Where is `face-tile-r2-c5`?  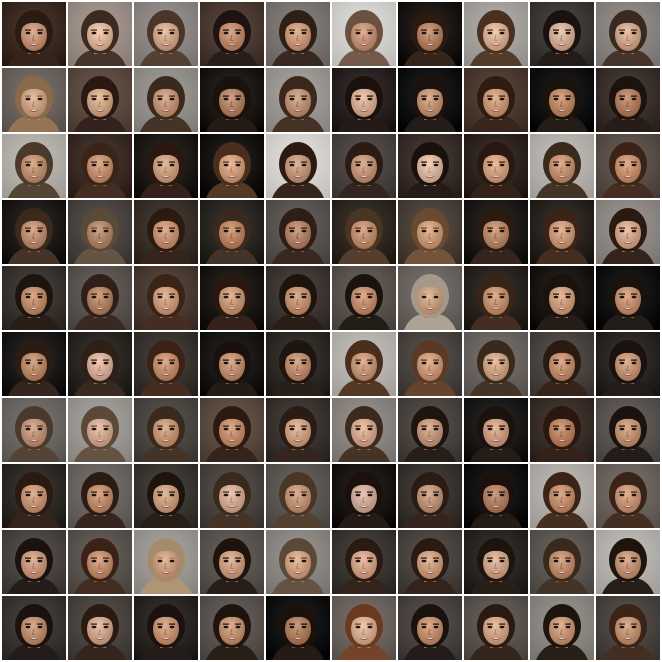
face-tile-r2-c5 is located at coordinates (298, 100).